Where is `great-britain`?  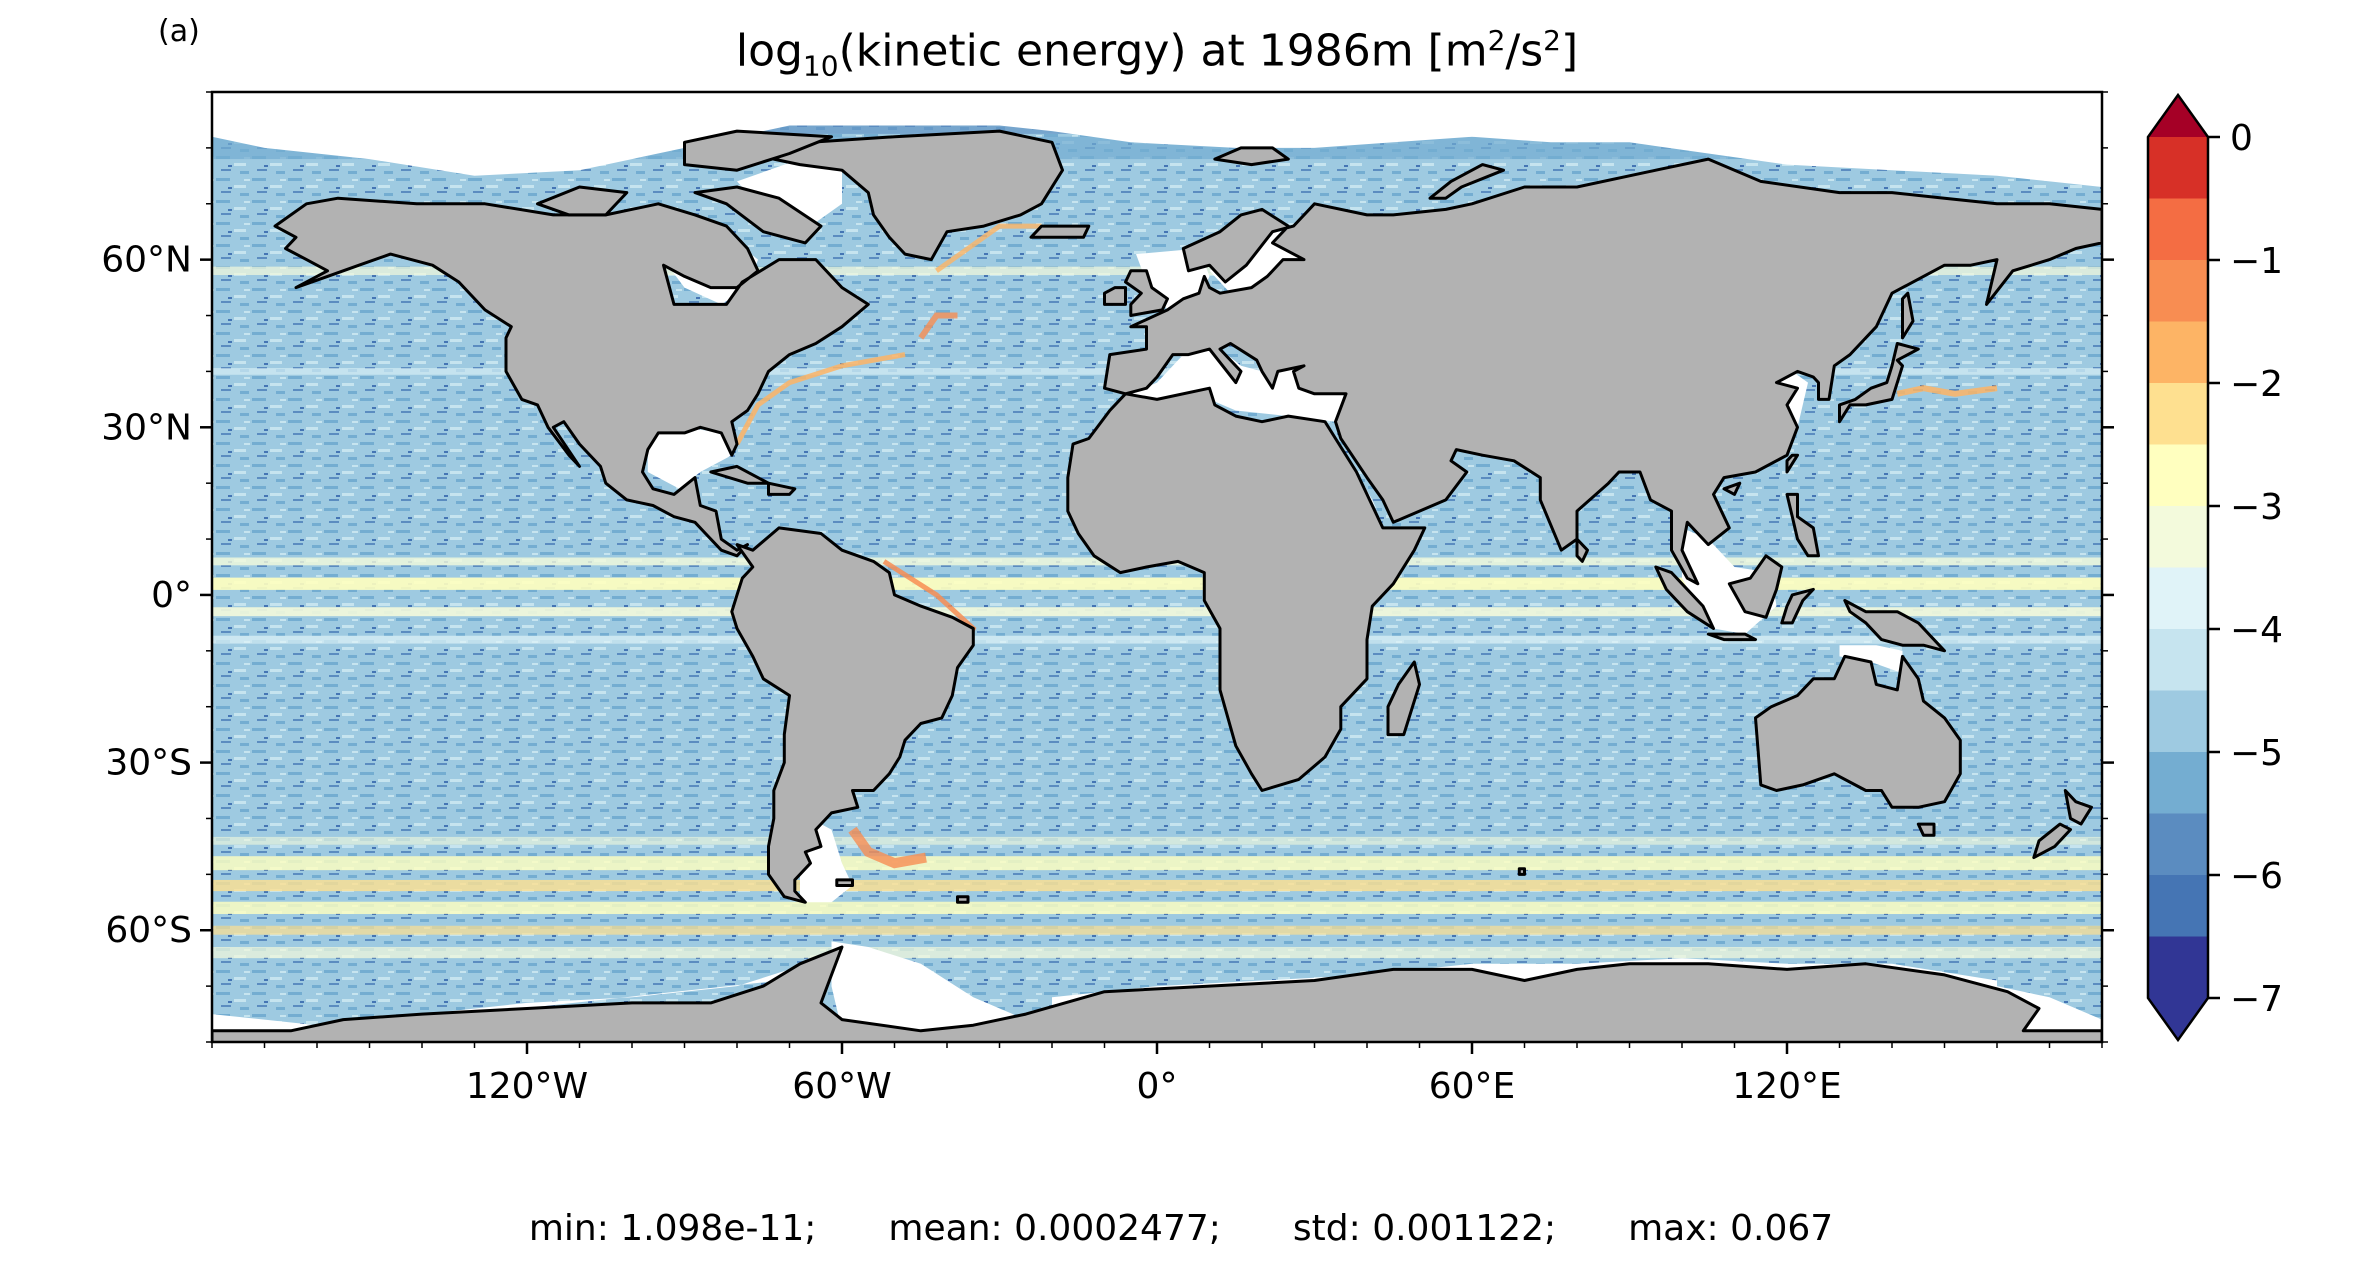
great-britain is located at coordinates (1146, 293).